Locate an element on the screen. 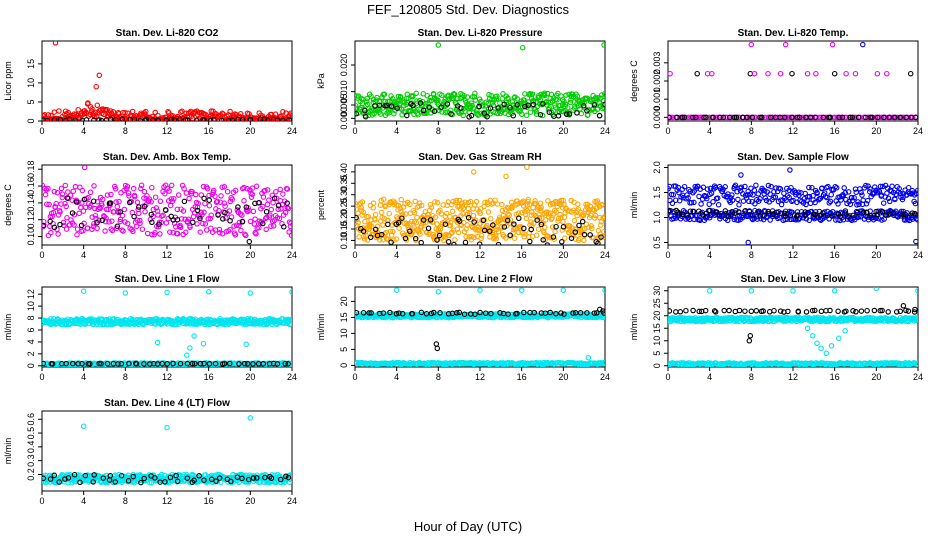  y-tick-label: 2 is located at coordinates (31, 353).